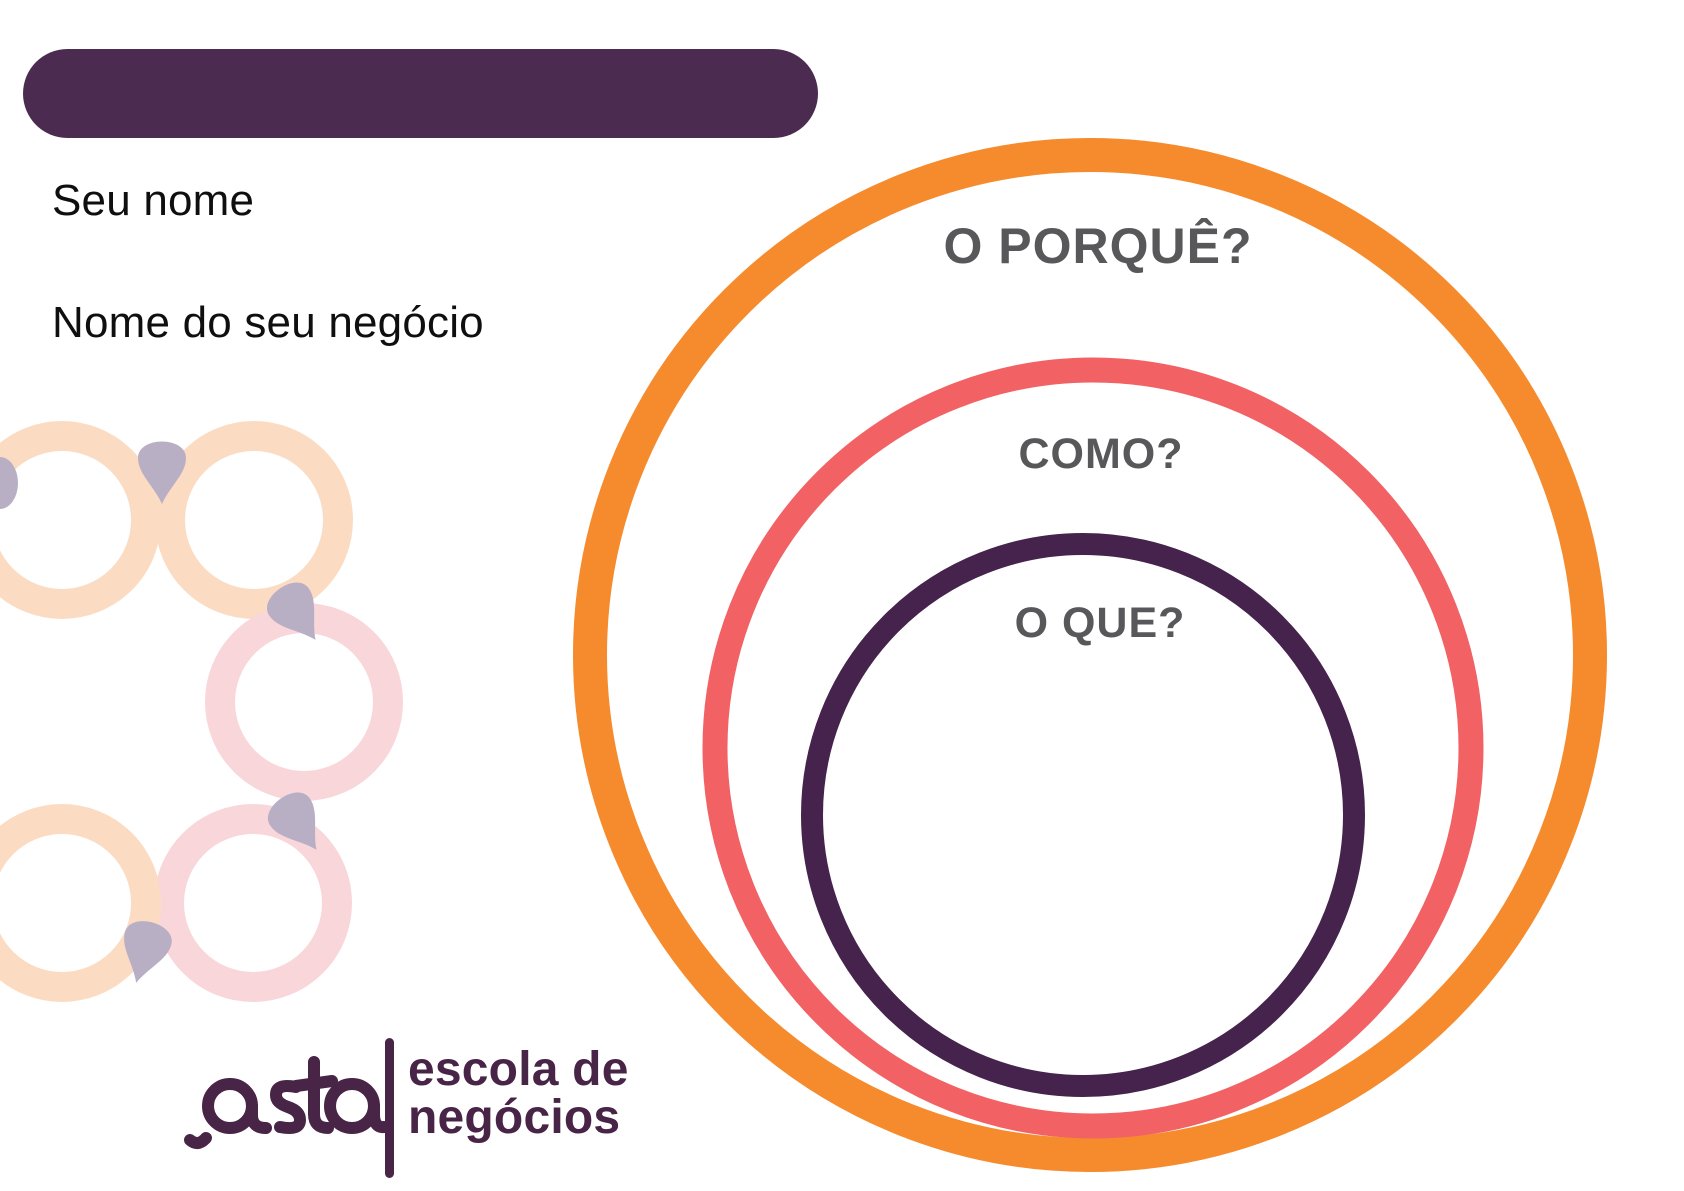 The height and width of the screenshot is (1191, 1684). What do you see at coordinates (1100, 623) in the screenshot?
I see `label-what: O QUE?` at bounding box center [1100, 623].